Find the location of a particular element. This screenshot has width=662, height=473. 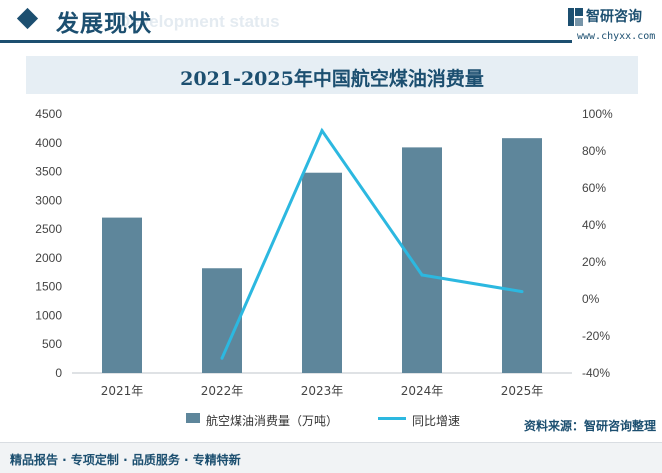

left-axis-tick-label: 0 is located at coordinates (58, 373).